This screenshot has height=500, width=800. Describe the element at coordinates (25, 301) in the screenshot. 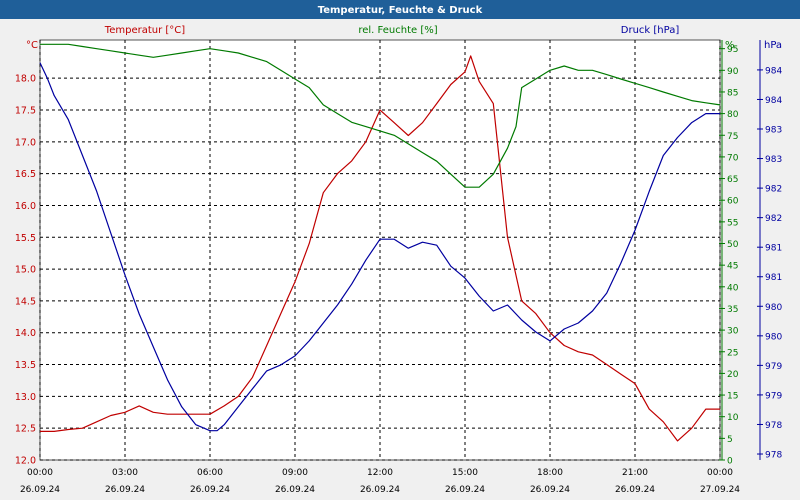

I see `temperature-tick-label: 14.5` at that location.